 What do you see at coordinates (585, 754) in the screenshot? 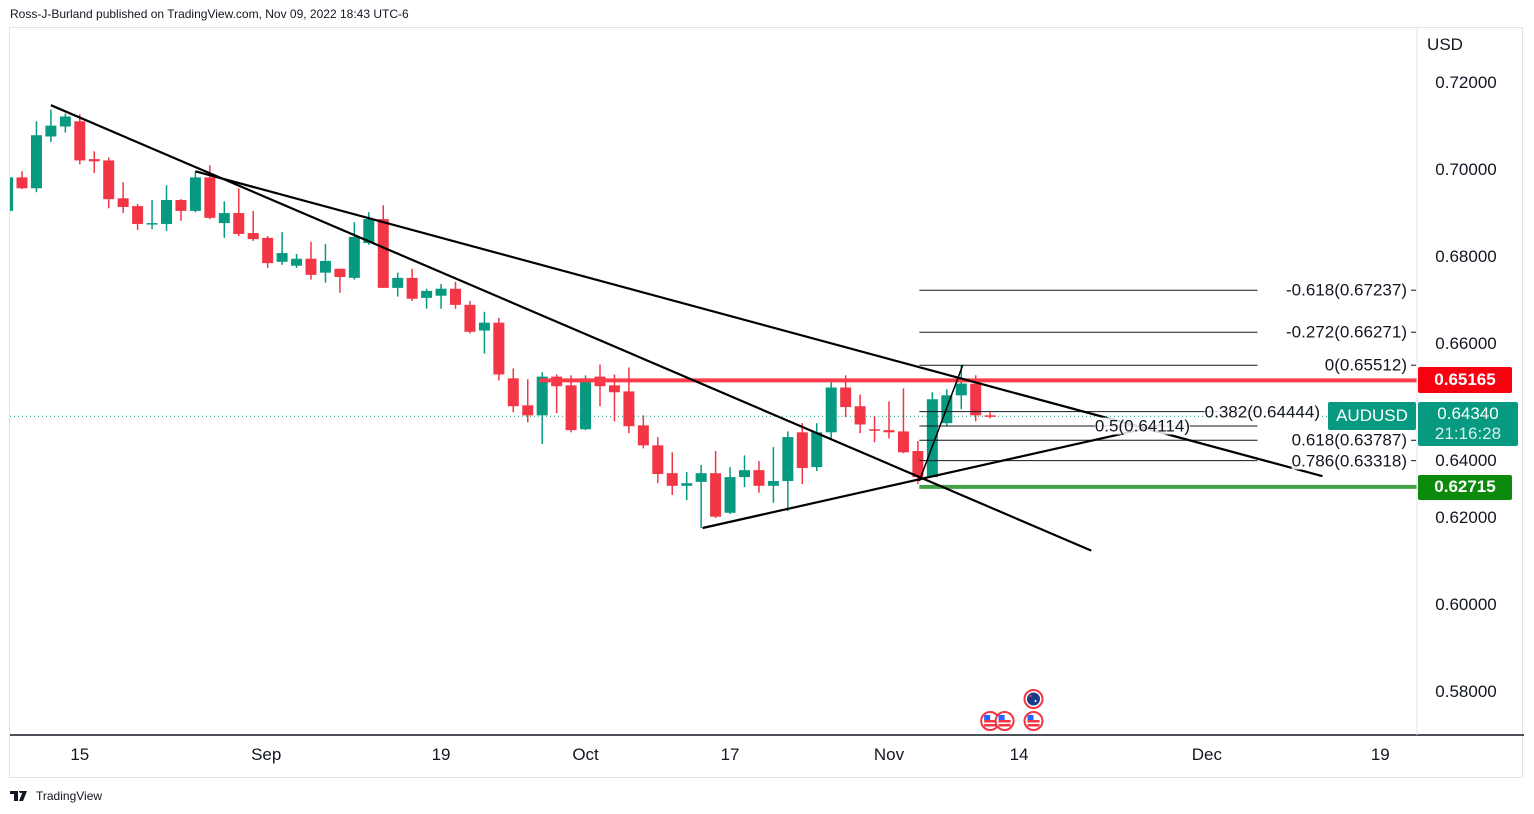
I see `time-axis-tick: Oct` at bounding box center [585, 754].